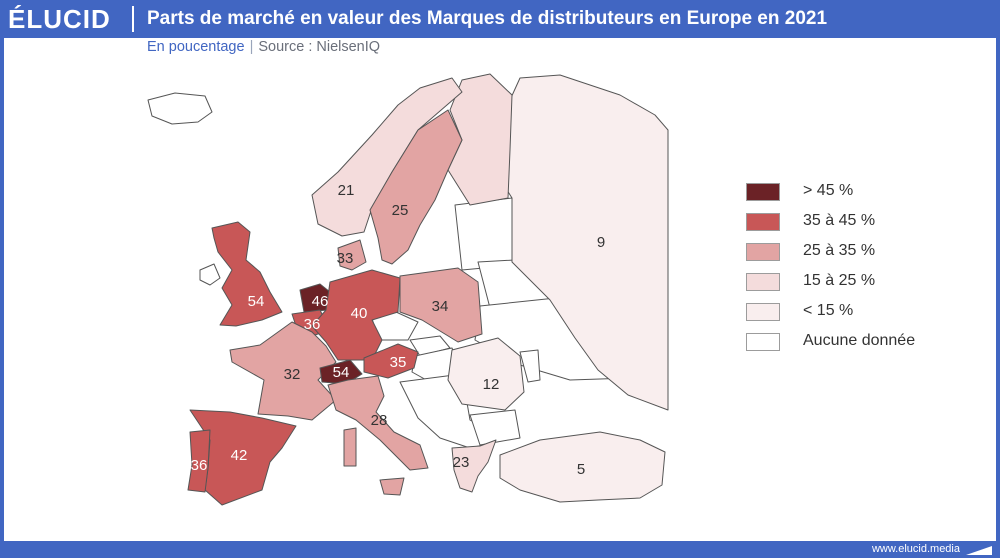 Image resolution: width=1000 pixels, height=558 pixels. What do you see at coordinates (998, 290) in the screenshot?
I see `right-border` at bounding box center [998, 290].